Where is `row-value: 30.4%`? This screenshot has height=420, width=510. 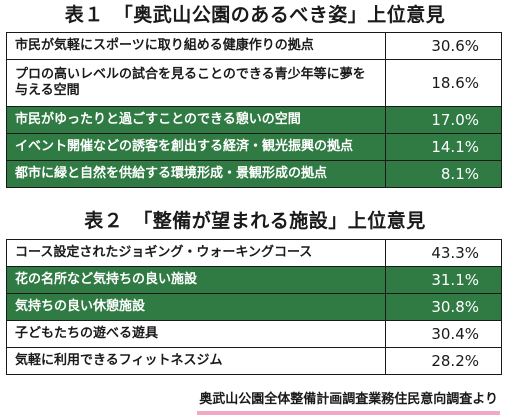
row-value: 30.4% is located at coordinates (443, 334).